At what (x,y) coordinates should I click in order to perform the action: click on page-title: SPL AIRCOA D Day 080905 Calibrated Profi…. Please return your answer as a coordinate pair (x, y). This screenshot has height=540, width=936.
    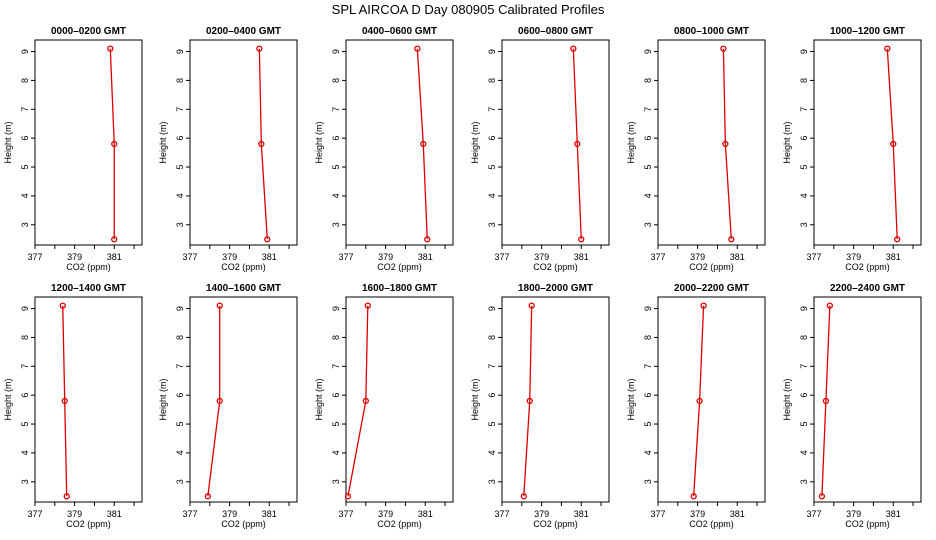
    Looking at the image, I should click on (468, 9).